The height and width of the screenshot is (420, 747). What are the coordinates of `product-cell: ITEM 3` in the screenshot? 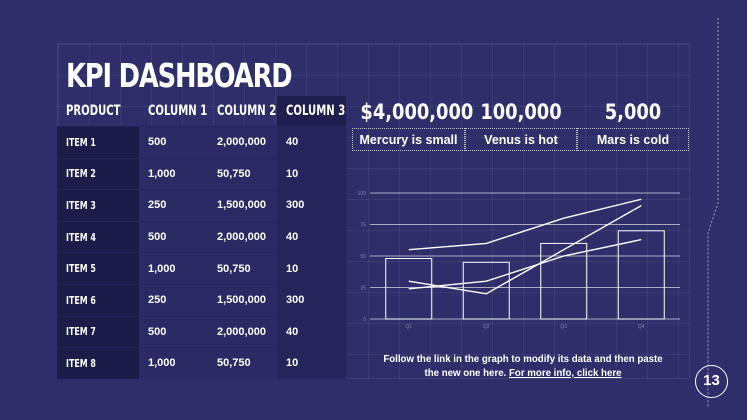 It's located at (98, 205).